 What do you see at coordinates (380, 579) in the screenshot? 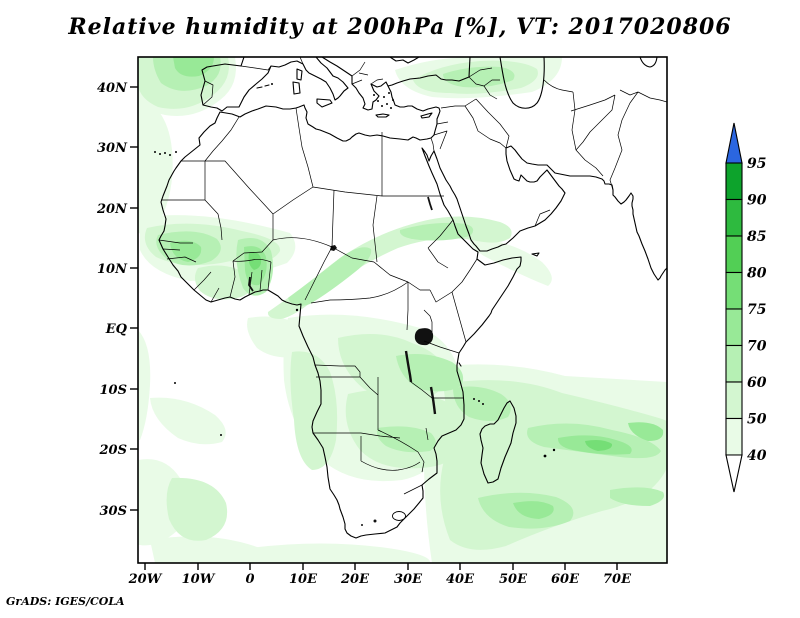
I see `lon-labels: 20W 10W 0 10E 20E 30E 40E 50E 60E 70E` at bounding box center [380, 579].